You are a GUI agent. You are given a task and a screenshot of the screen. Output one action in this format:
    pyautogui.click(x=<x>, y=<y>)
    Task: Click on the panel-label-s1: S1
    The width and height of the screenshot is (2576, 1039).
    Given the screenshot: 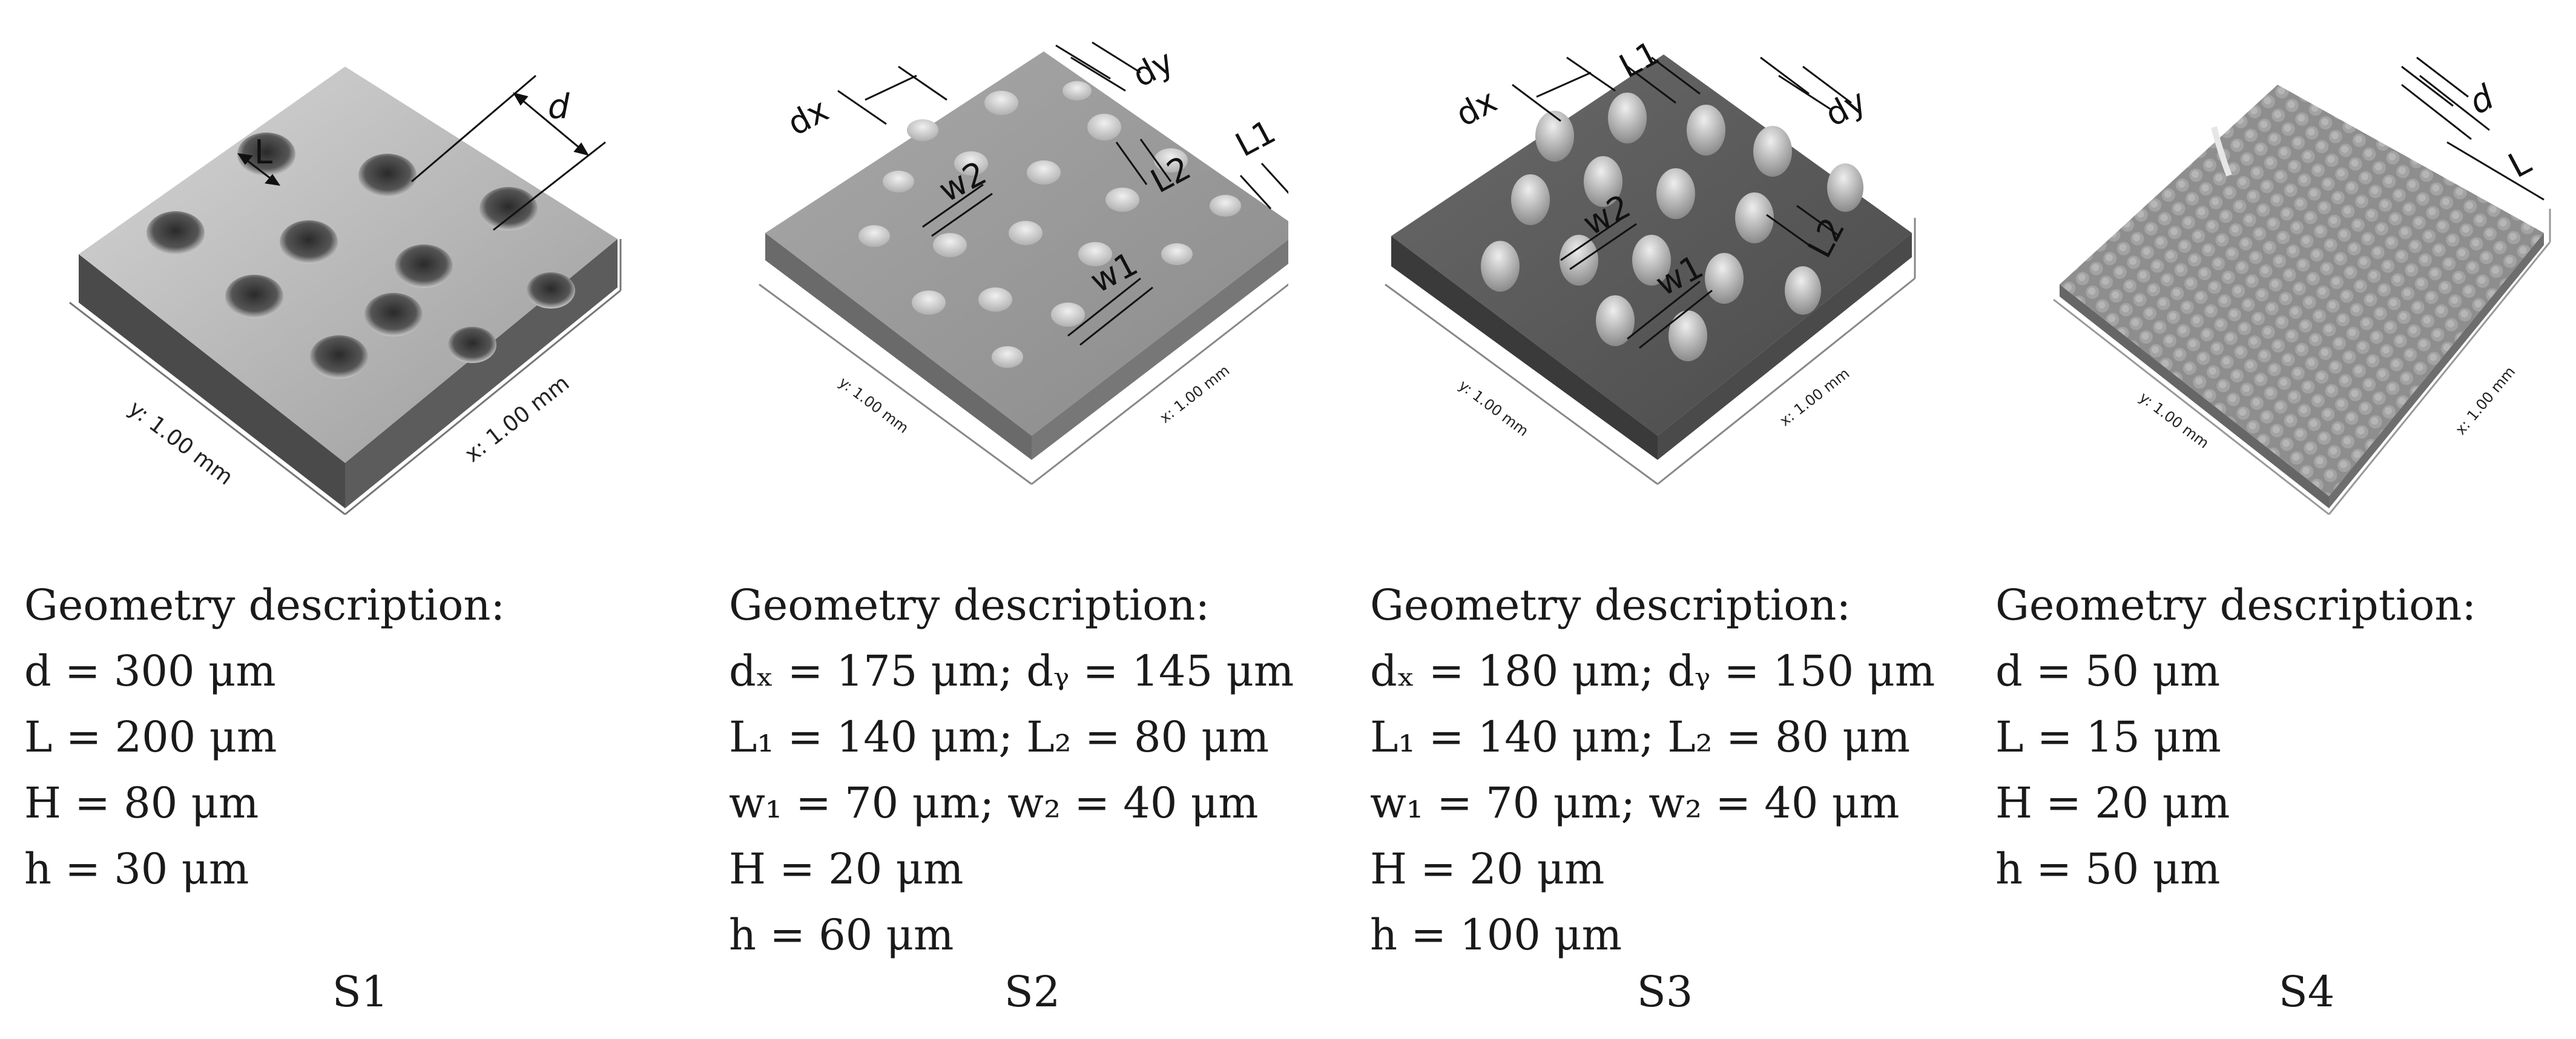 What is the action you would take?
    pyautogui.click(x=360, y=992)
    